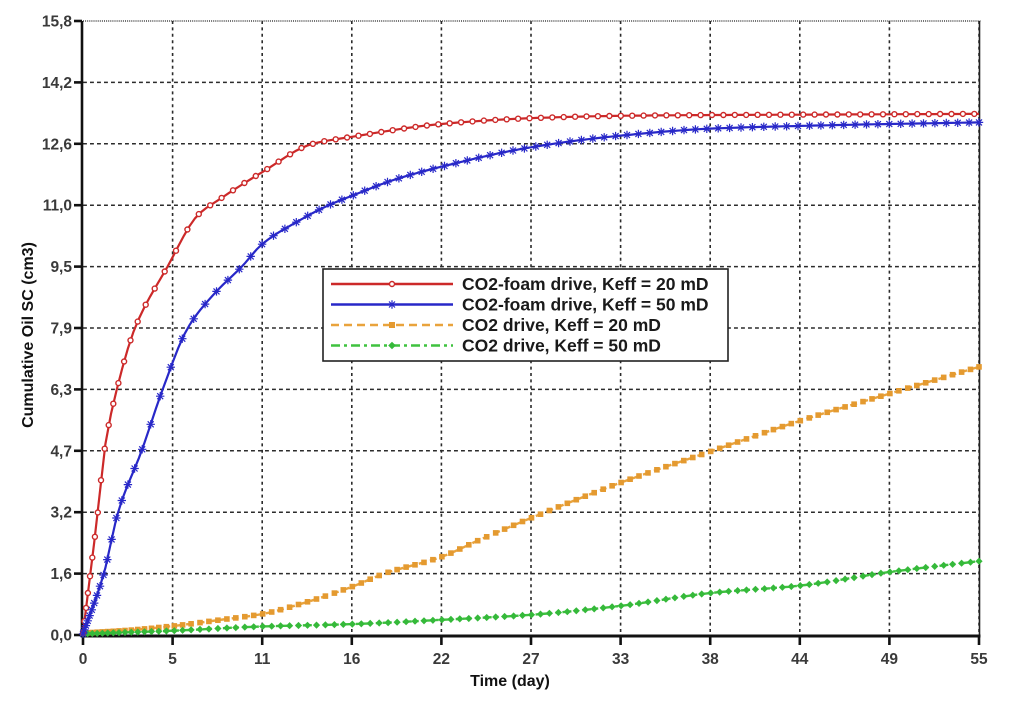 This screenshot has width=1024, height=702. Describe the element at coordinates (57, 22) in the screenshot. I see `svg-text: 15,8` at that location.